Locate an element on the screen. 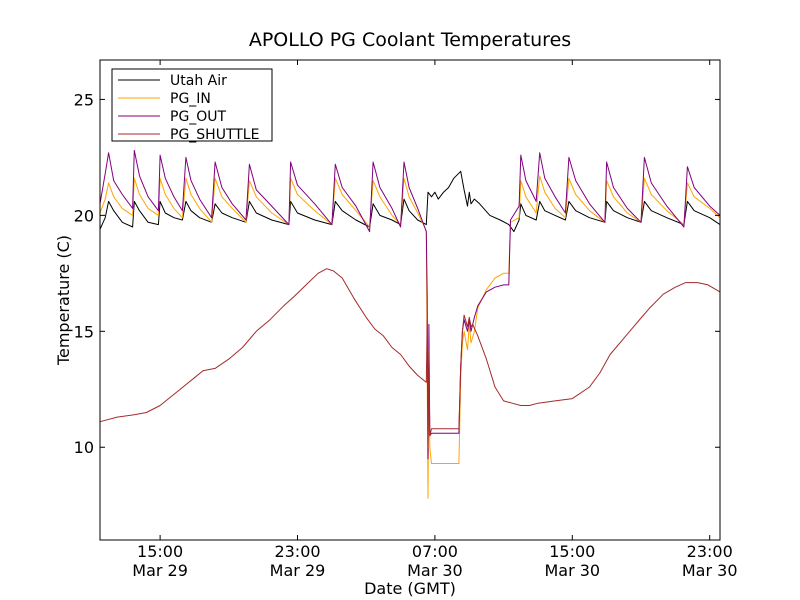  series-line-utah-air is located at coordinates (410, 201).